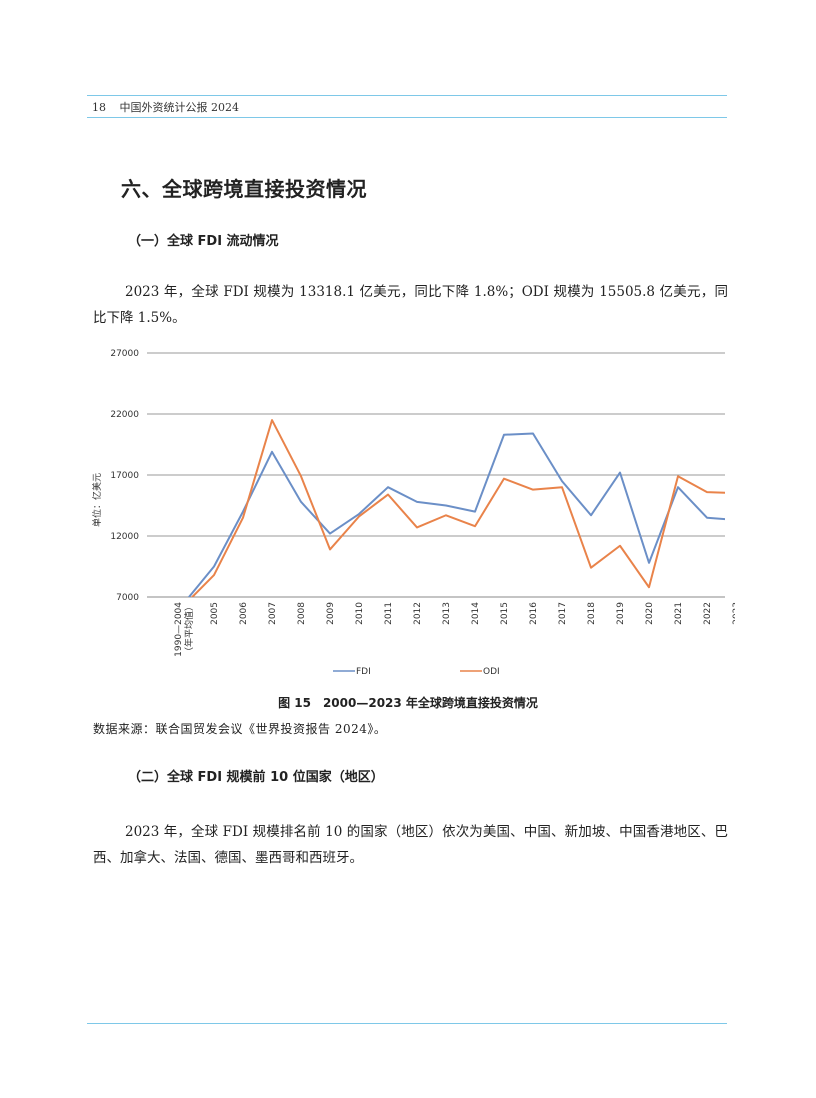 The width and height of the screenshot is (816, 1098). What do you see at coordinates (127, 598) in the screenshot?
I see `y-tick-label: 7000` at bounding box center [127, 598].